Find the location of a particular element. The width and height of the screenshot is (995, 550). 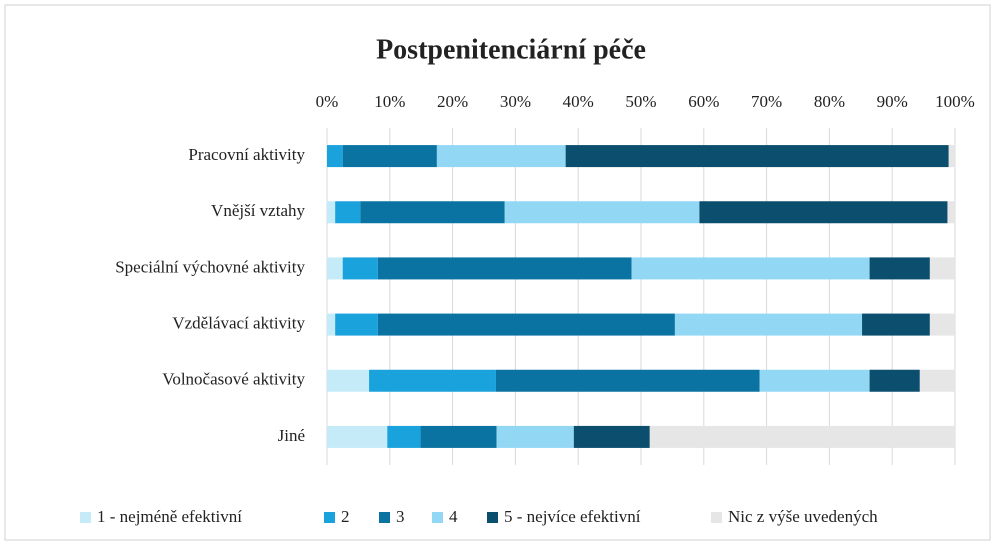

legend-label: 3 is located at coordinates (400, 516).